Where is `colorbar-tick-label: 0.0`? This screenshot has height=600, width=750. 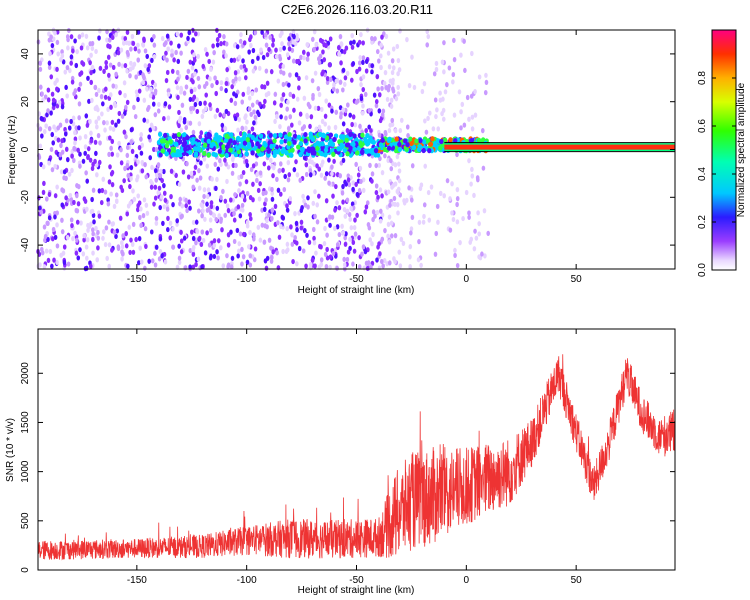 colorbar-tick-label: 0.0 is located at coordinates (702, 270).